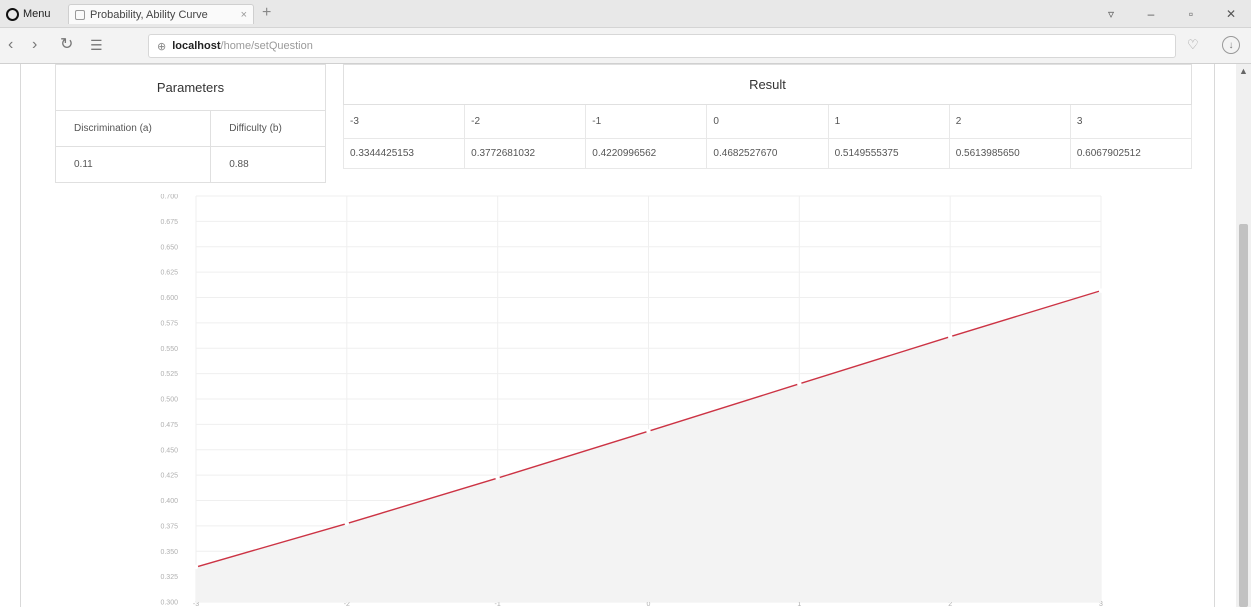  I want to click on x-tick-label: -1, so click(498, 604).